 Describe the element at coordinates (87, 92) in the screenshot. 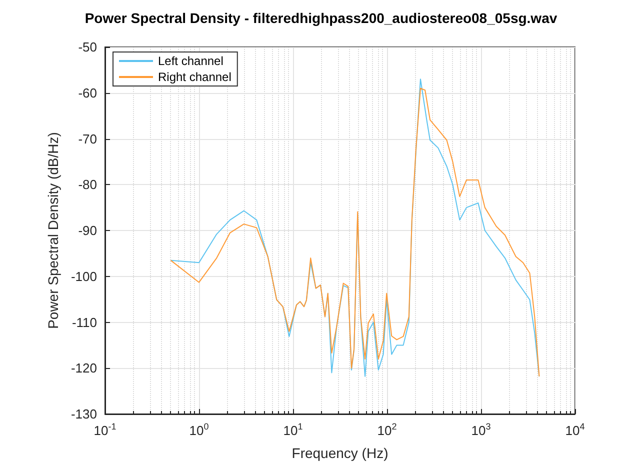

I see `y-tick-label: -60` at that location.